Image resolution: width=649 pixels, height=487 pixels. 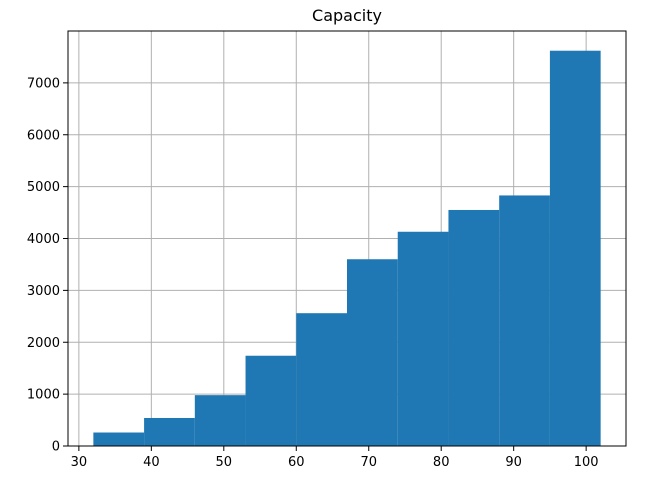 What do you see at coordinates (56, 447) in the screenshot?
I see `y-tick-label: 0` at bounding box center [56, 447].